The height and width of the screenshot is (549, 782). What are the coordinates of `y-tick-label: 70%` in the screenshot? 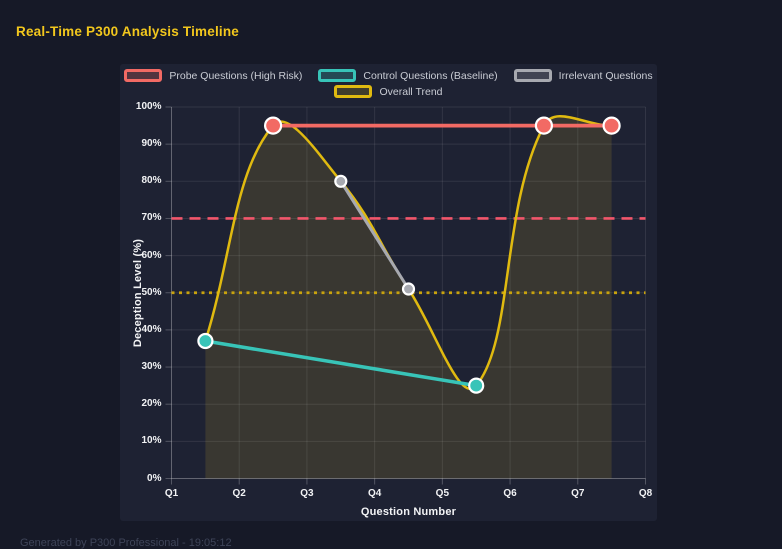 It's located at (151, 218).